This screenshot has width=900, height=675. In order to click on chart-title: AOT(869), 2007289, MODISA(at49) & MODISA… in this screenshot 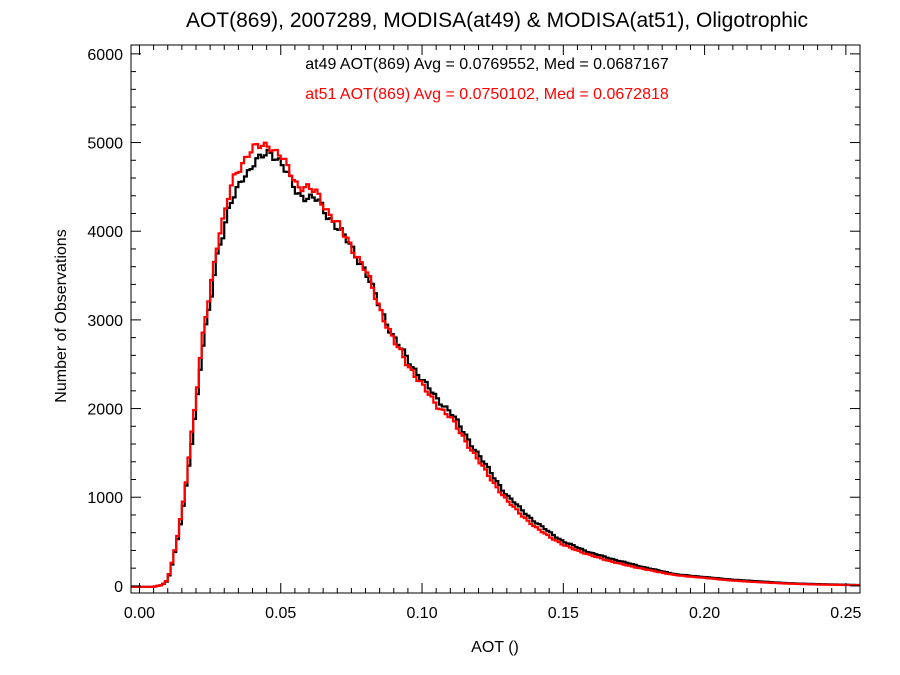, I will do `click(497, 20)`.